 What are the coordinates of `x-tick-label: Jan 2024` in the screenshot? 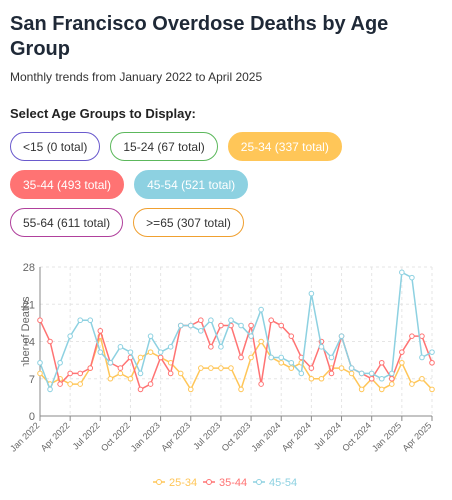 It's located at (265, 436).